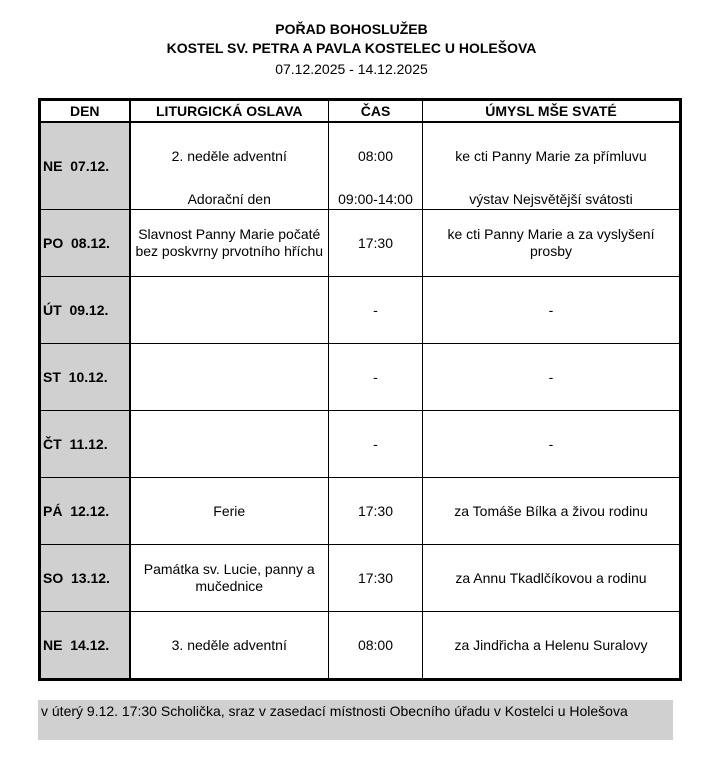 The height and width of the screenshot is (761, 703). Describe the element at coordinates (229, 156) in the screenshot. I see `celebration-text: 2. neděle adventní` at that location.